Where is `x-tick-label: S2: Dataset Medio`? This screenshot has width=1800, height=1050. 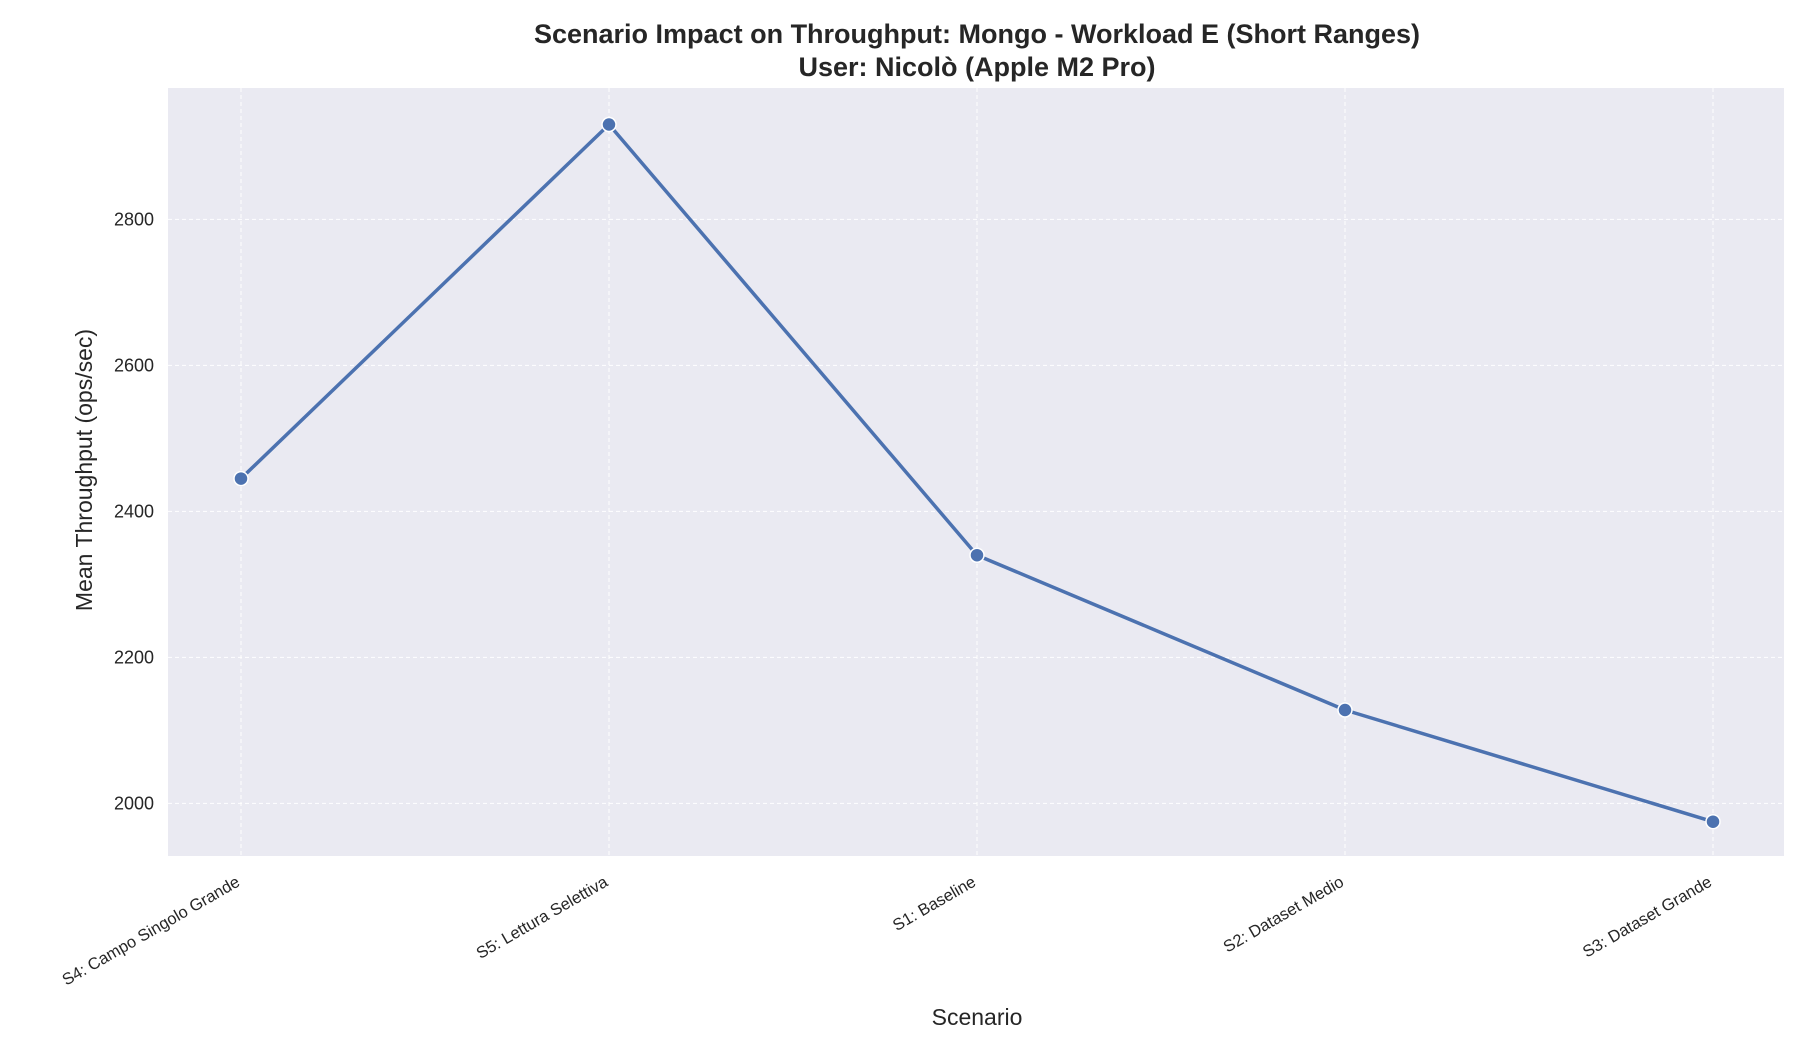 x-tick-label: S2: Dataset Medio is located at coordinates (1283, 914).